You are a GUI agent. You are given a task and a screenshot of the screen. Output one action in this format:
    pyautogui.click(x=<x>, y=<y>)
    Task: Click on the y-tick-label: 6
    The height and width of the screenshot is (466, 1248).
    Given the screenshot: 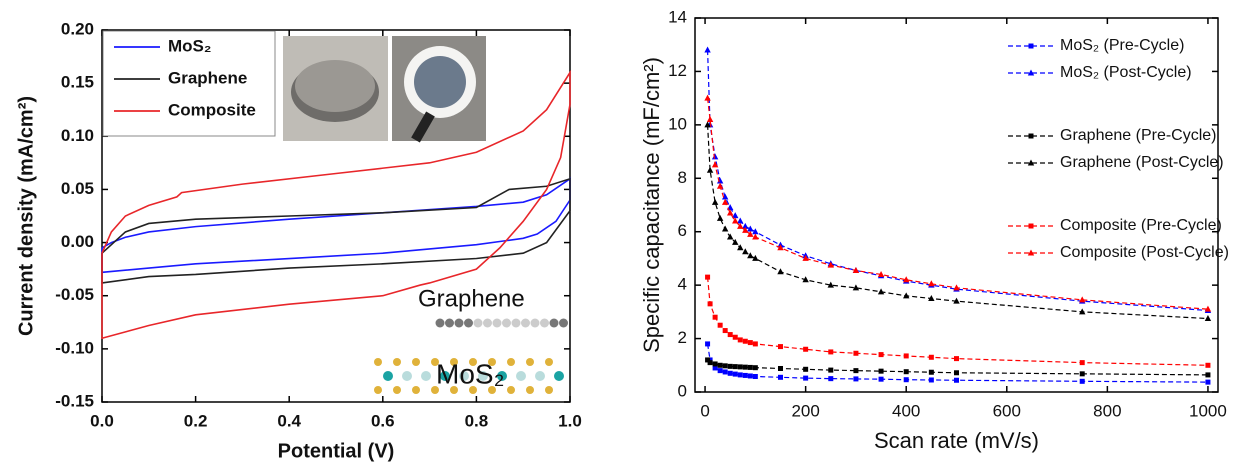 What is the action you would take?
    pyautogui.click(x=682, y=230)
    